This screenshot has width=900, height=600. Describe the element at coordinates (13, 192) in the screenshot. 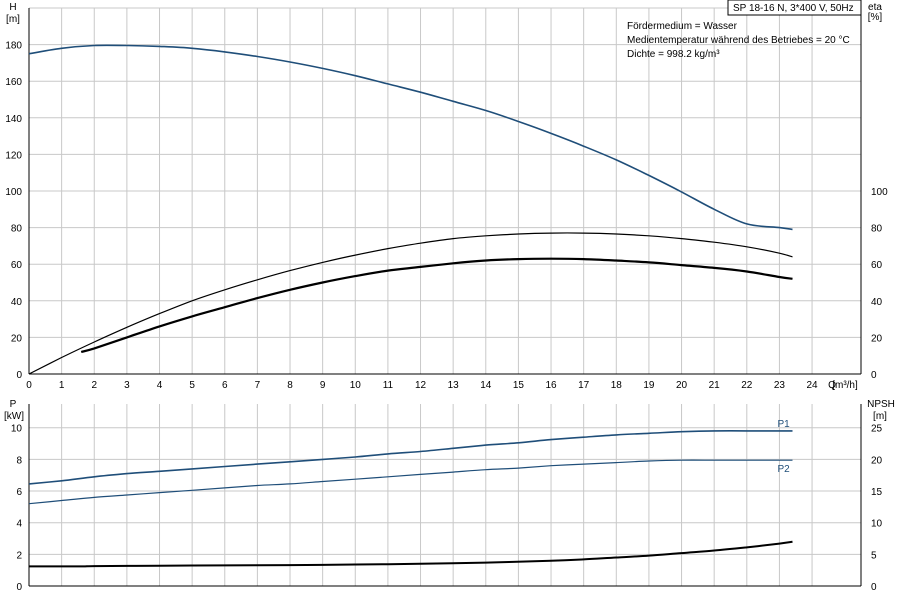

I see `y-tick-label-head: 100` at that location.